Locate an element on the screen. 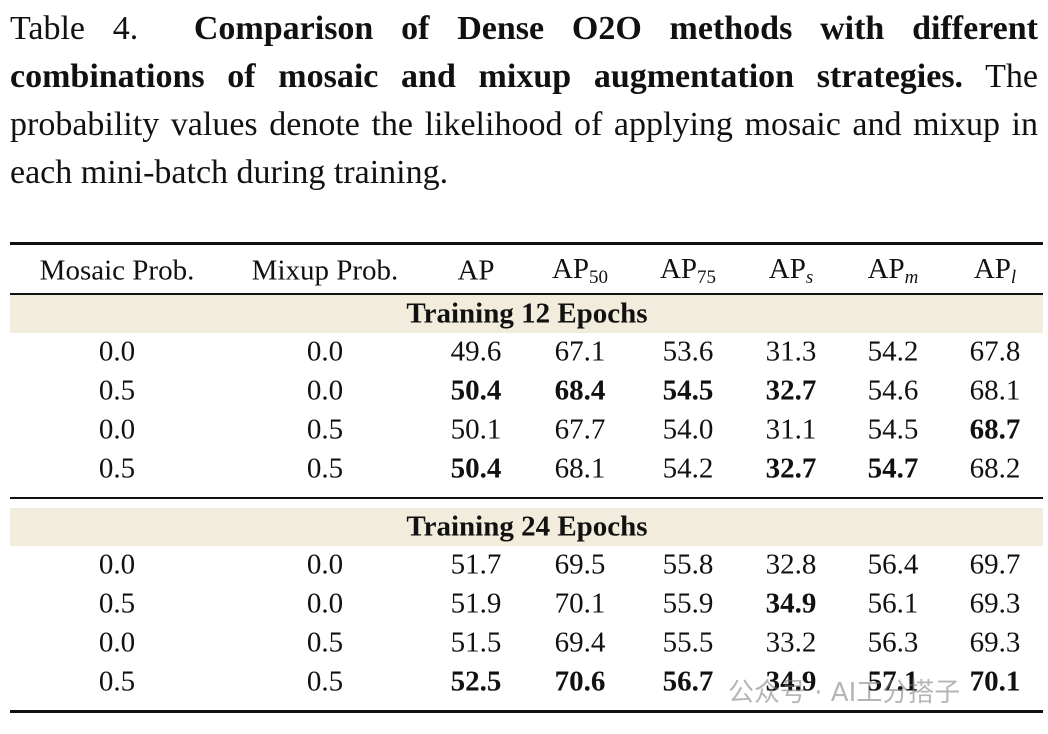  table-cell: 55.5 is located at coordinates (688, 642).